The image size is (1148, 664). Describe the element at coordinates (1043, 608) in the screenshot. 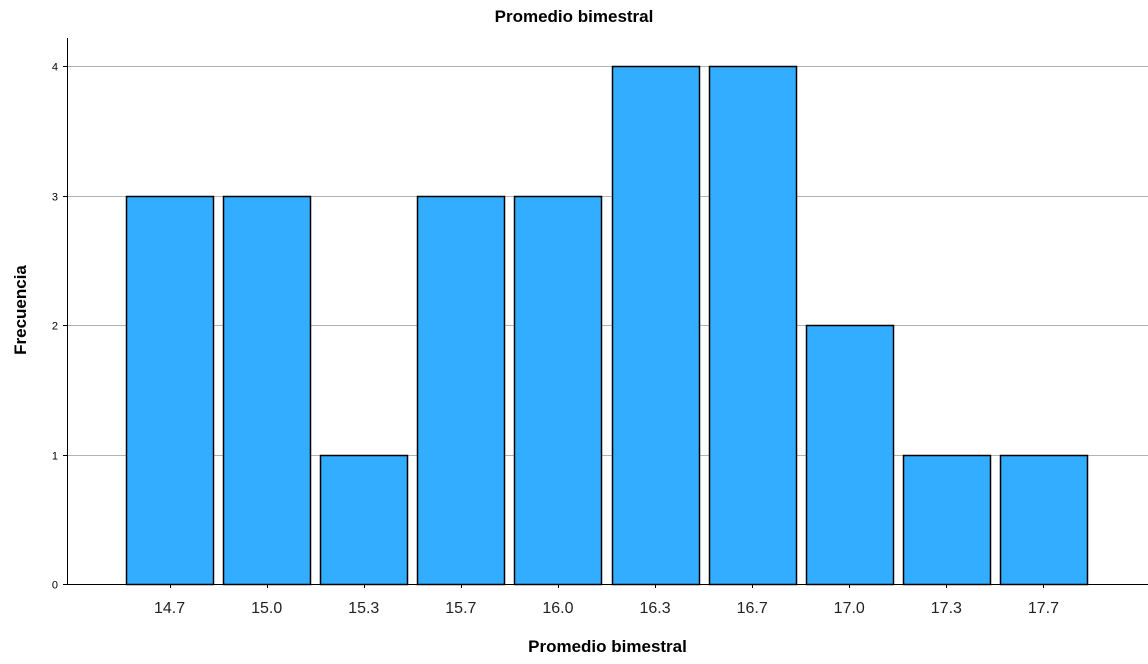

I see `x-tick-label: 17.7` at that location.